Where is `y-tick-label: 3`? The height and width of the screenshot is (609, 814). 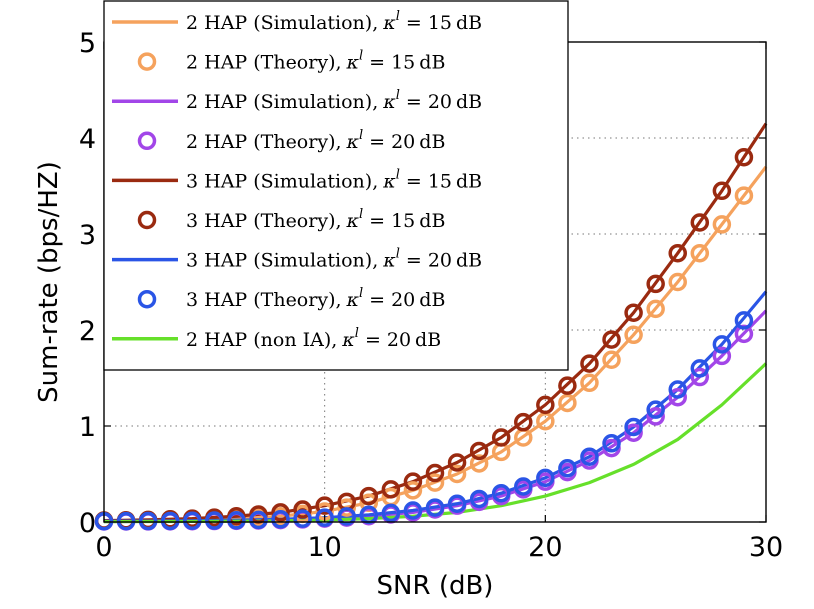 y-tick-label: 3 is located at coordinates (87, 235).